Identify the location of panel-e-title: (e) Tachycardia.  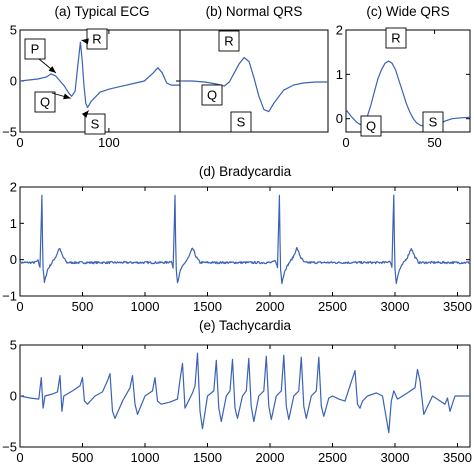
(245, 325).